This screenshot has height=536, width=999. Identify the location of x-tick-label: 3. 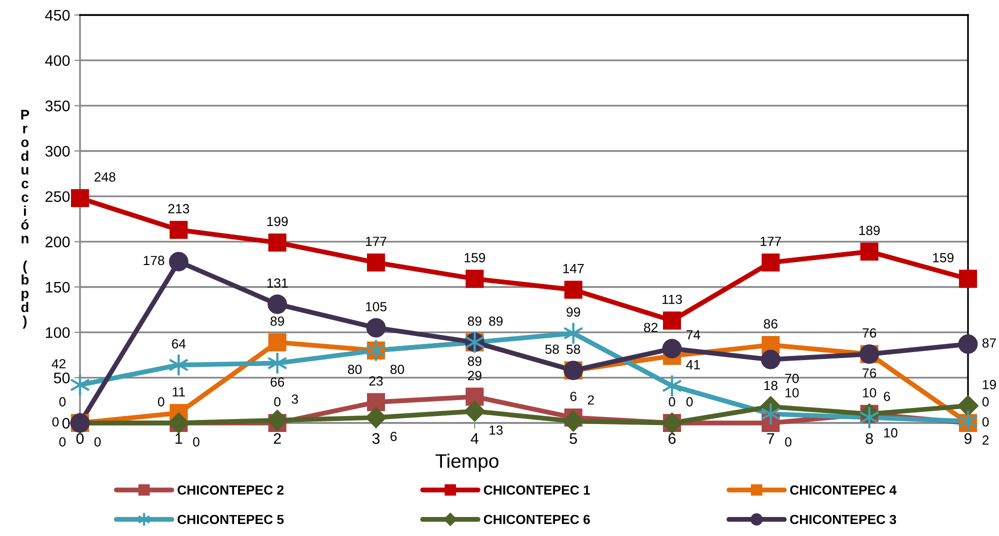
(376, 438).